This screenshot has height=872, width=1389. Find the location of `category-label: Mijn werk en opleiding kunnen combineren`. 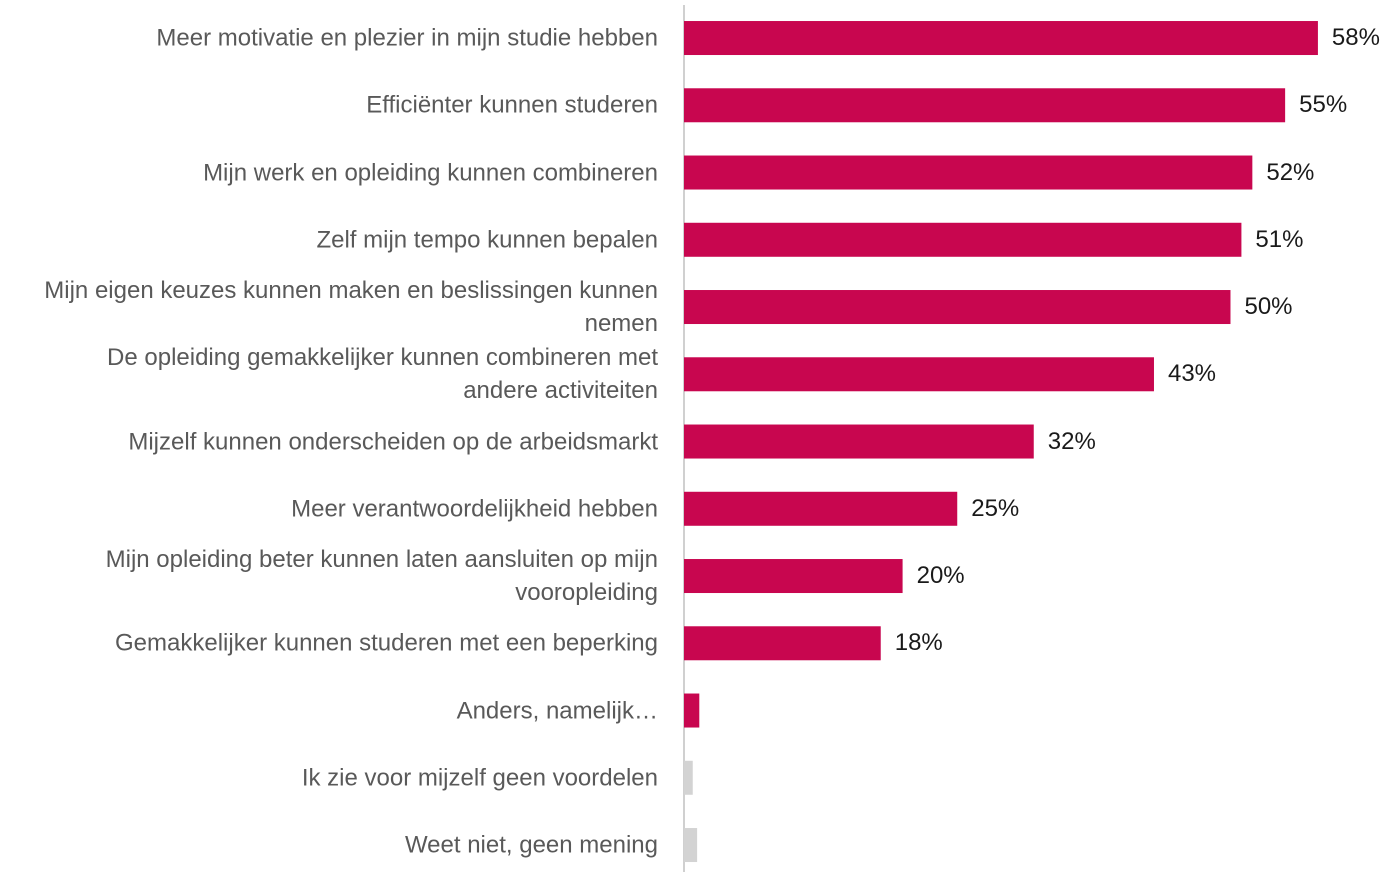

category-label: Mijn werk en opleiding kunnen combineren is located at coordinates (430, 173).